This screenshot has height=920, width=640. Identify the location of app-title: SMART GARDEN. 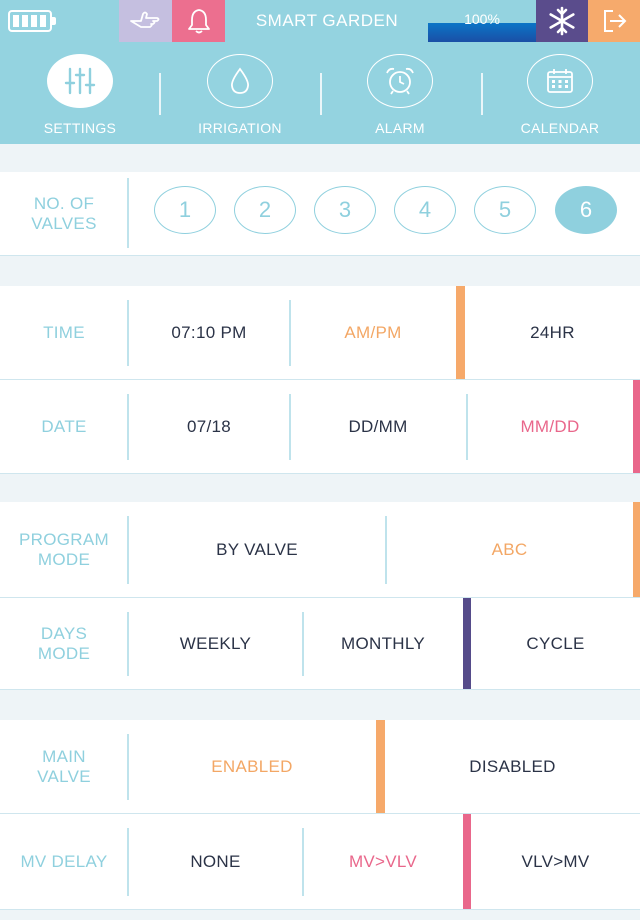
(327, 20).